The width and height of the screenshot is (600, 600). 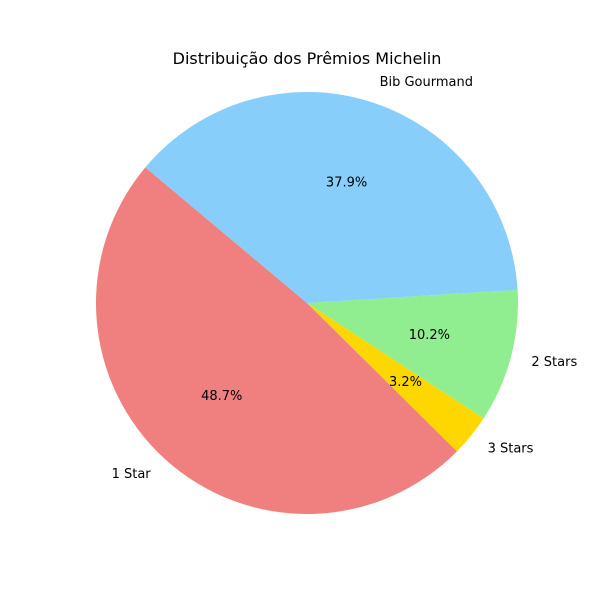 I want to click on slice-label-1-star: 1 Star, so click(x=132, y=474).